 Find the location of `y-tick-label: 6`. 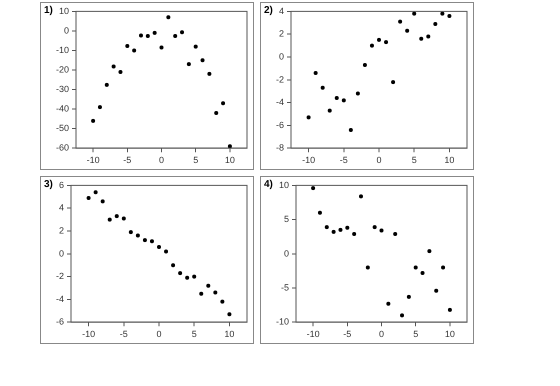

y-tick-label: 6 is located at coordinates (61, 185).